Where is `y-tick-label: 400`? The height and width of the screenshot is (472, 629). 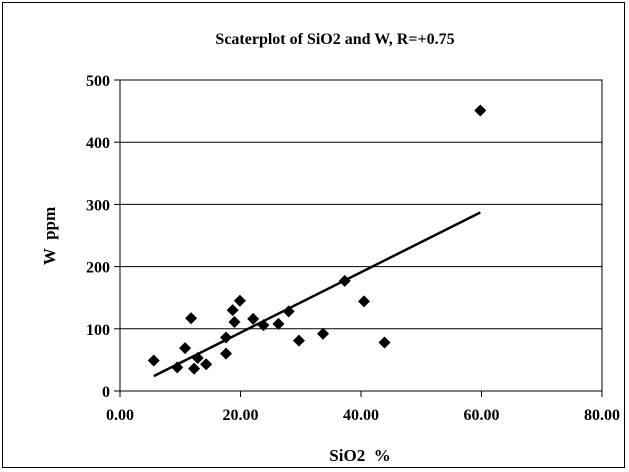
y-tick-label: 400 is located at coordinates (98, 143).